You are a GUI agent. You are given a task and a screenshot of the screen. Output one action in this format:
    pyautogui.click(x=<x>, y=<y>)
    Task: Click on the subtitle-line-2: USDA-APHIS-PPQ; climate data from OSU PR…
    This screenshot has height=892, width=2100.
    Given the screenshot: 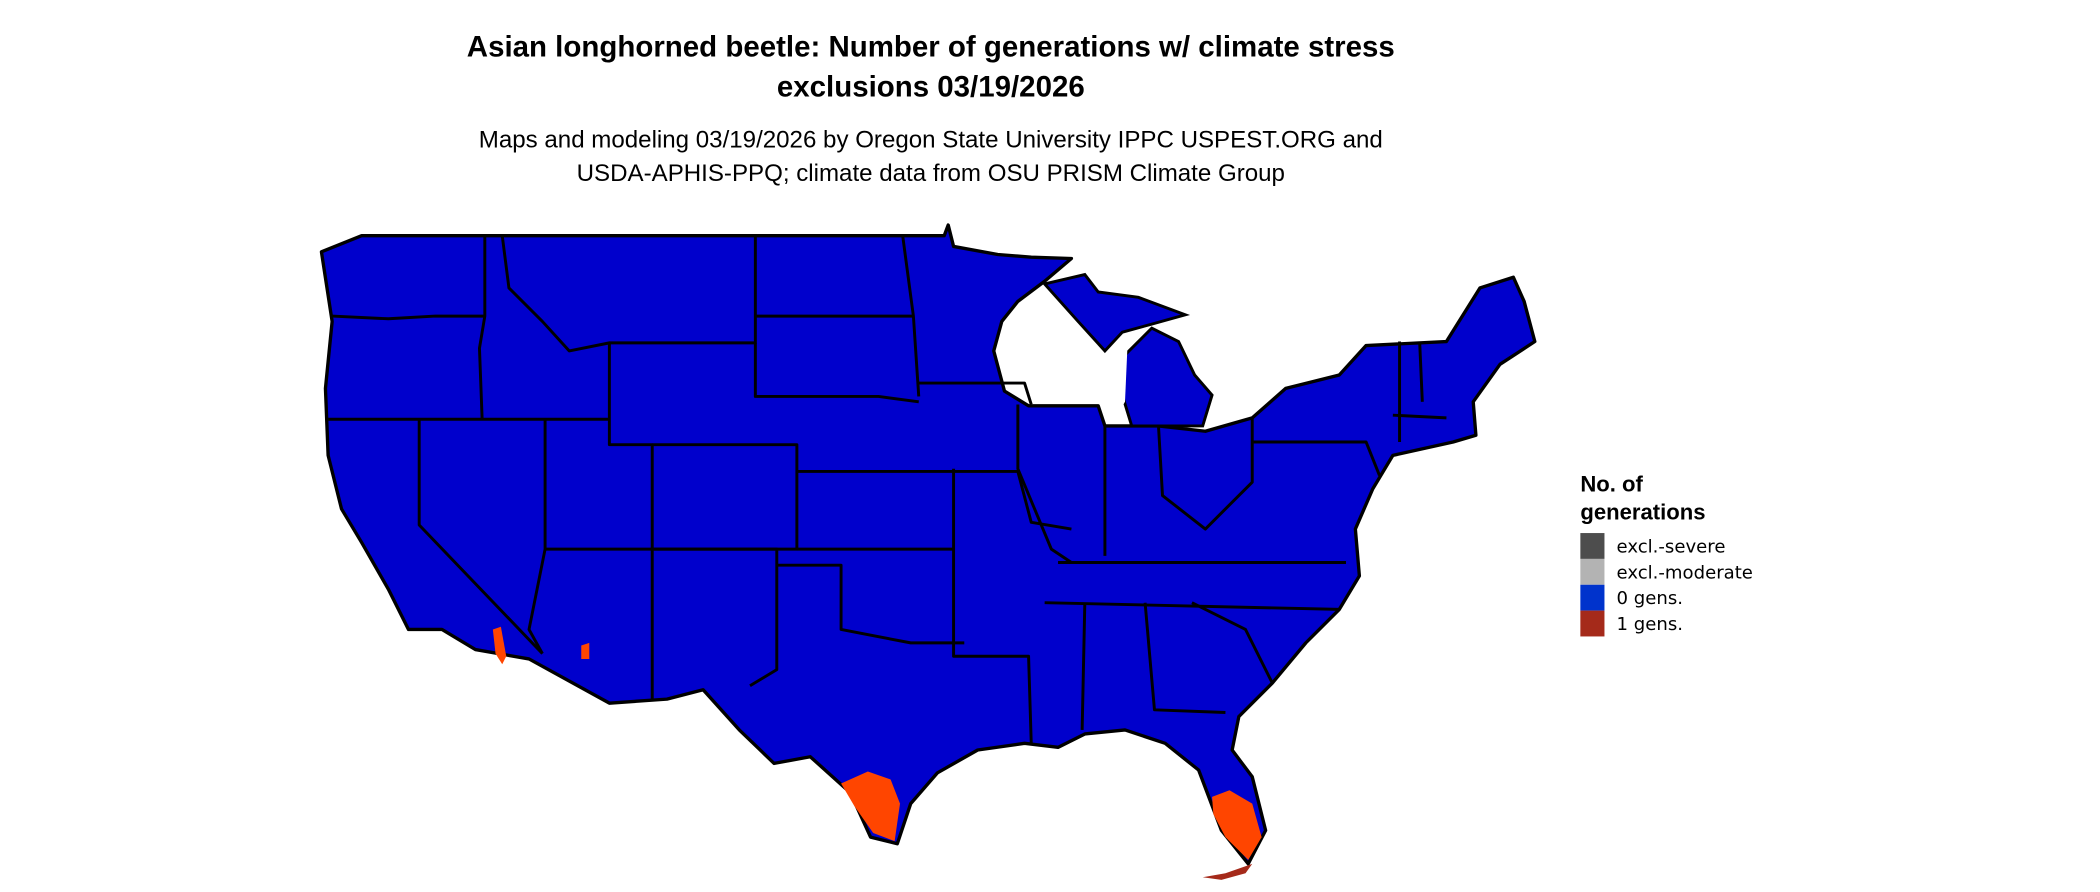 What is the action you would take?
    pyautogui.click(x=931, y=173)
    